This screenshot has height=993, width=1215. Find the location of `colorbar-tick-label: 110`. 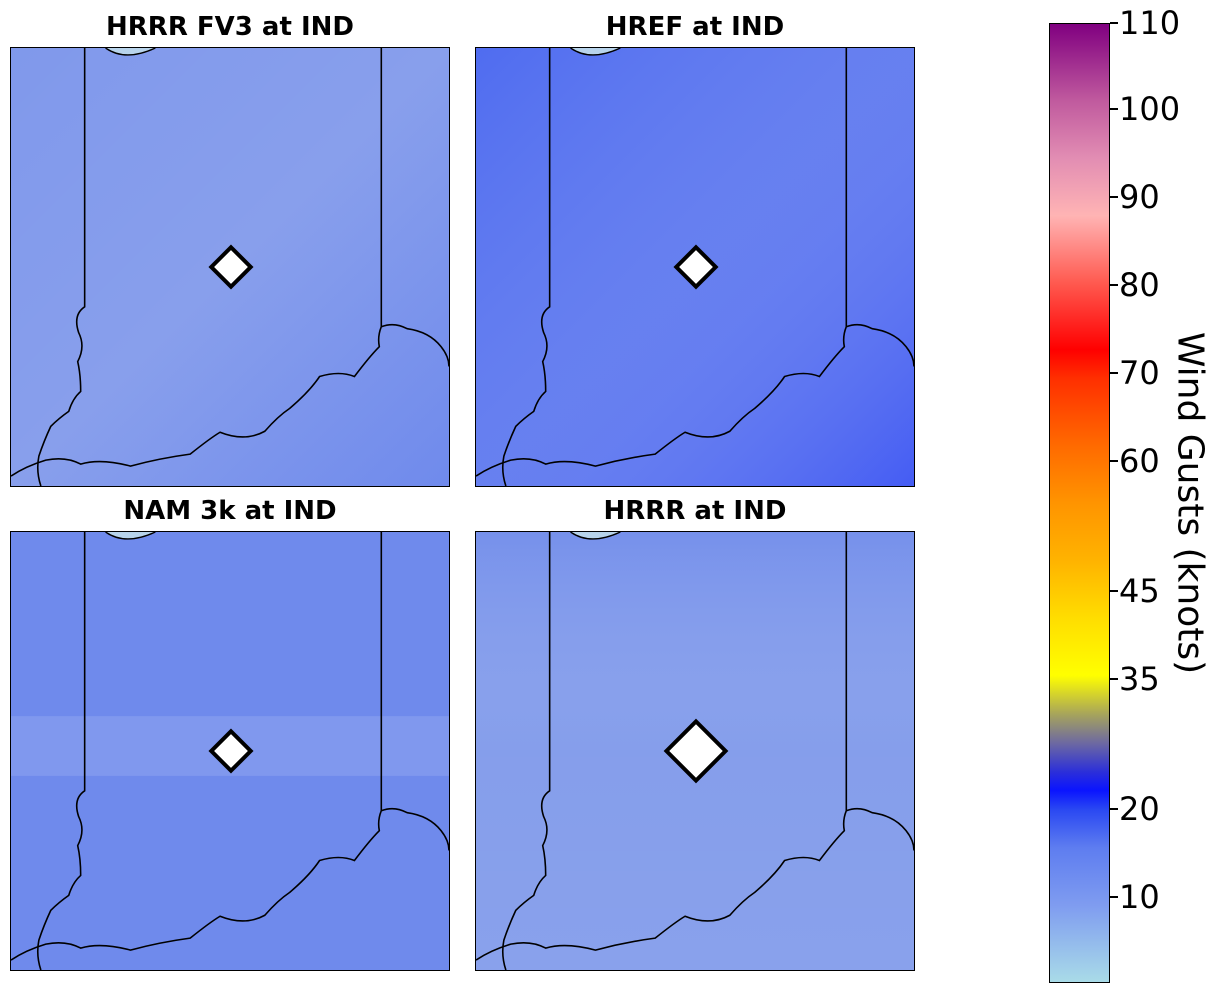

colorbar-tick-label: 110 is located at coordinates (1150, 23).